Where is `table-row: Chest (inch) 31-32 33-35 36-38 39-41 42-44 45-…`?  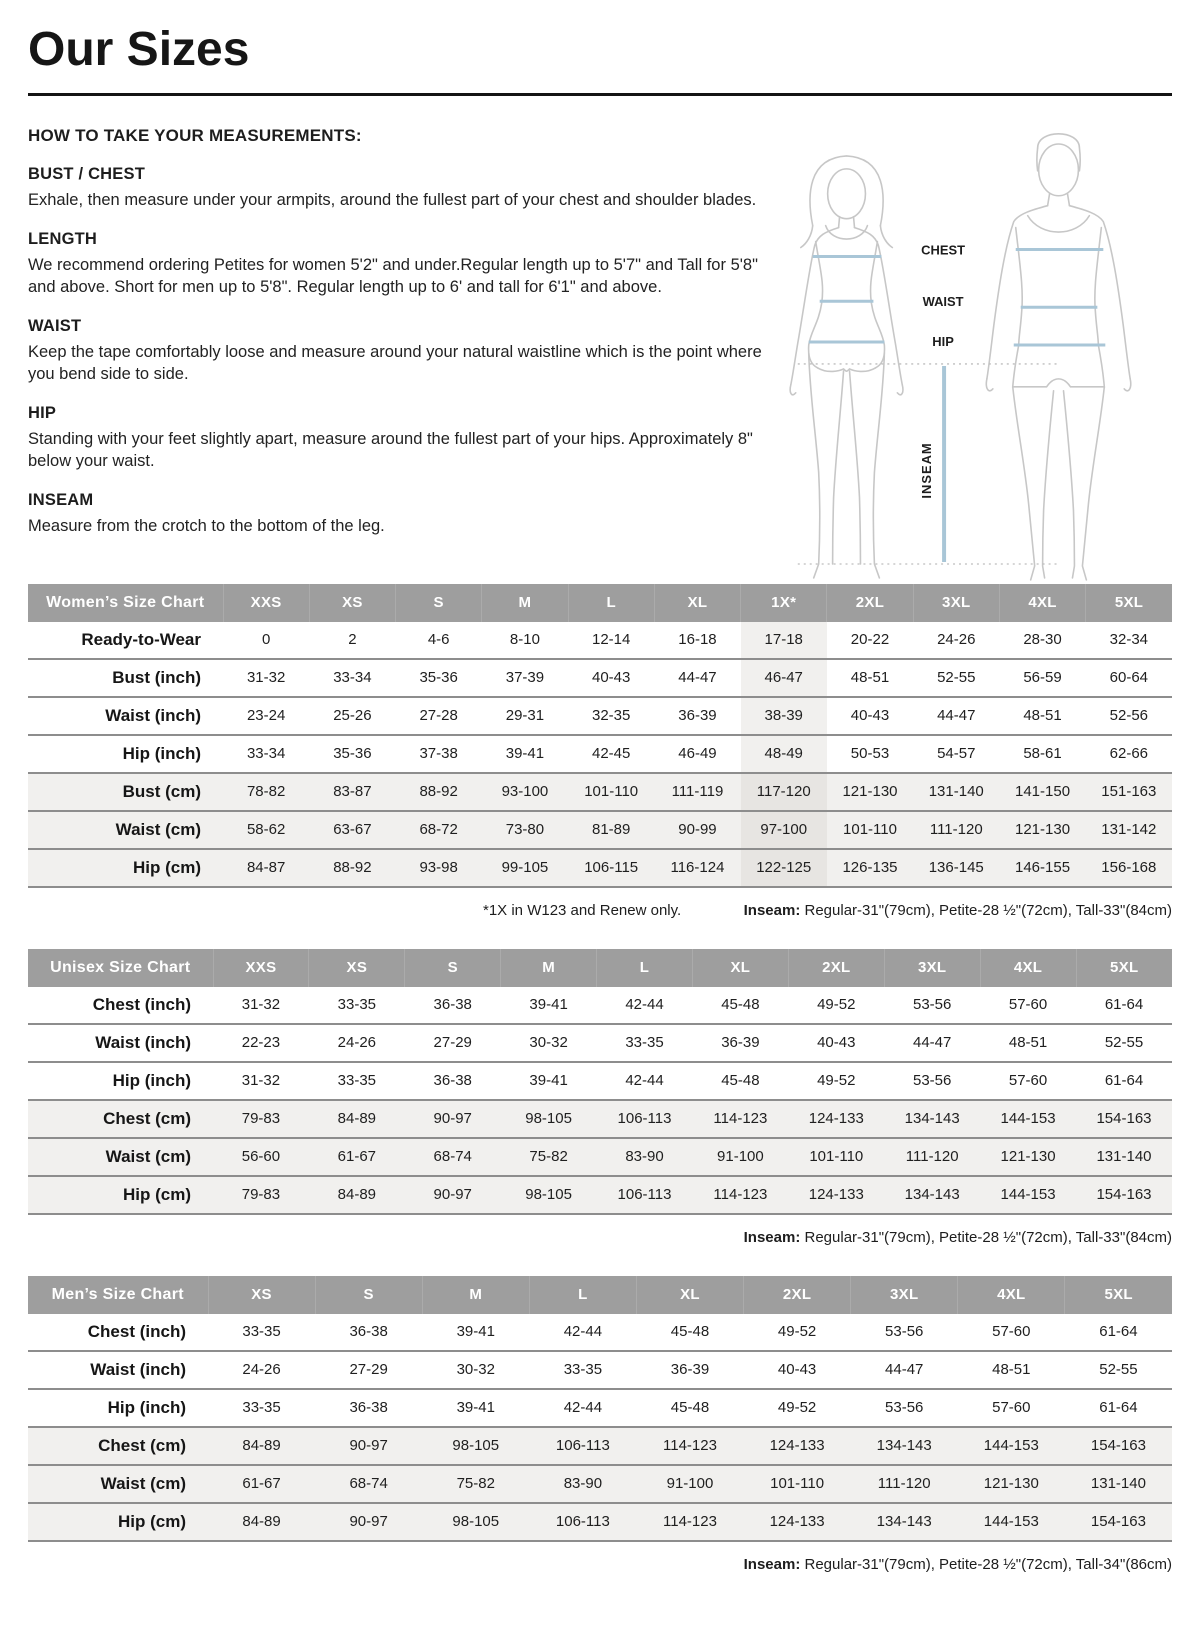
table-row: Chest (inch) 31-32 33-35 36-38 39-41 42-44 45-… is located at coordinates (600, 1005).